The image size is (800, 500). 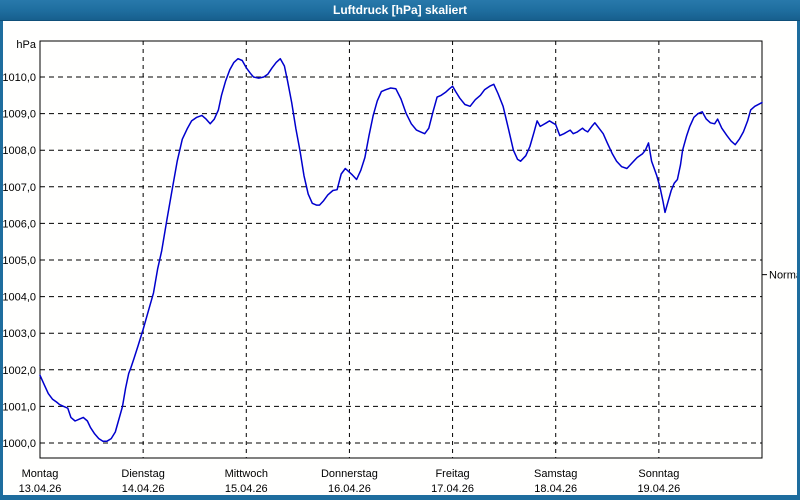 What do you see at coordinates (658, 489) in the screenshot?
I see `x-date-label: 19.04.26` at bounding box center [658, 489].